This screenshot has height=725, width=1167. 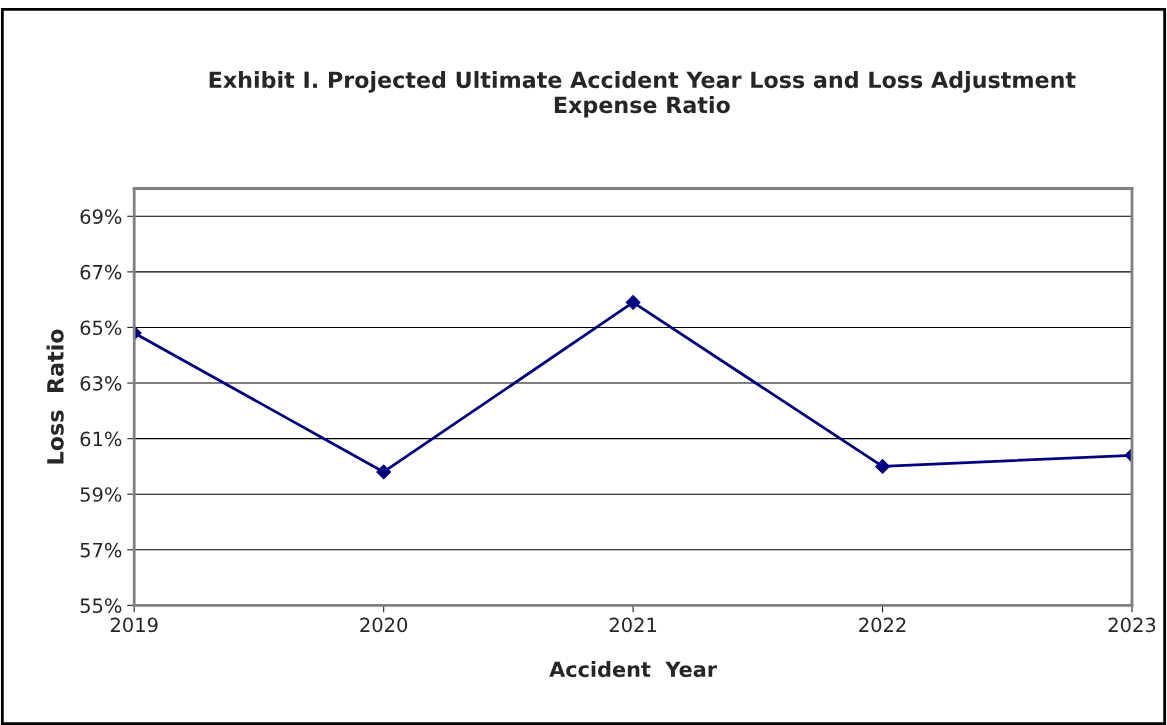 What do you see at coordinates (101, 328) in the screenshot?
I see `y-tick-label: 65%` at bounding box center [101, 328].